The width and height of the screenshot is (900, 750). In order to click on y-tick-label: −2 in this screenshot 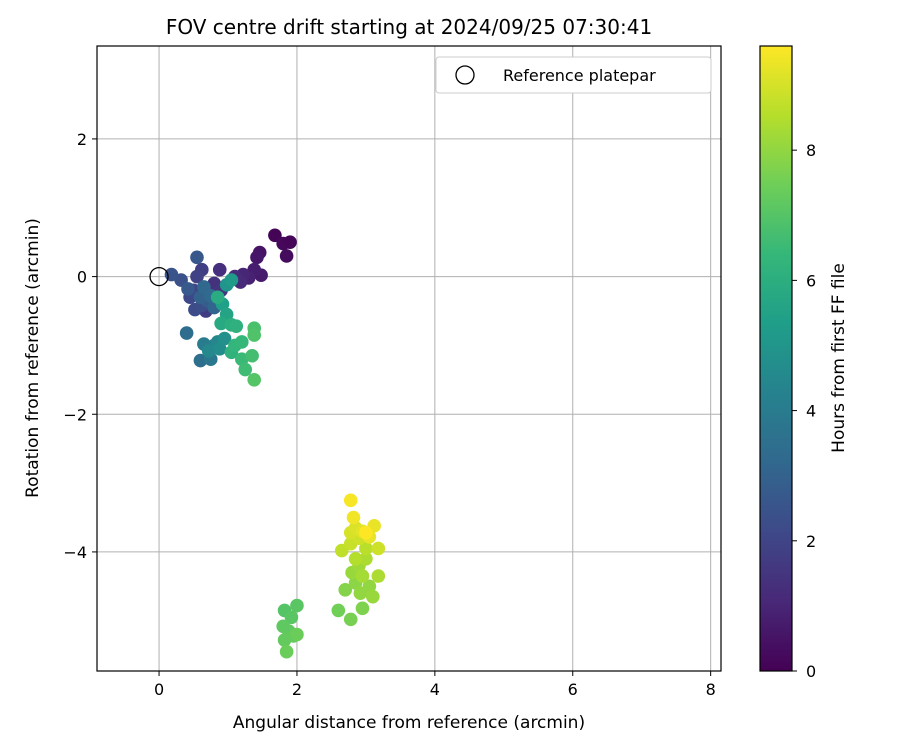, I will do `click(75, 414)`.